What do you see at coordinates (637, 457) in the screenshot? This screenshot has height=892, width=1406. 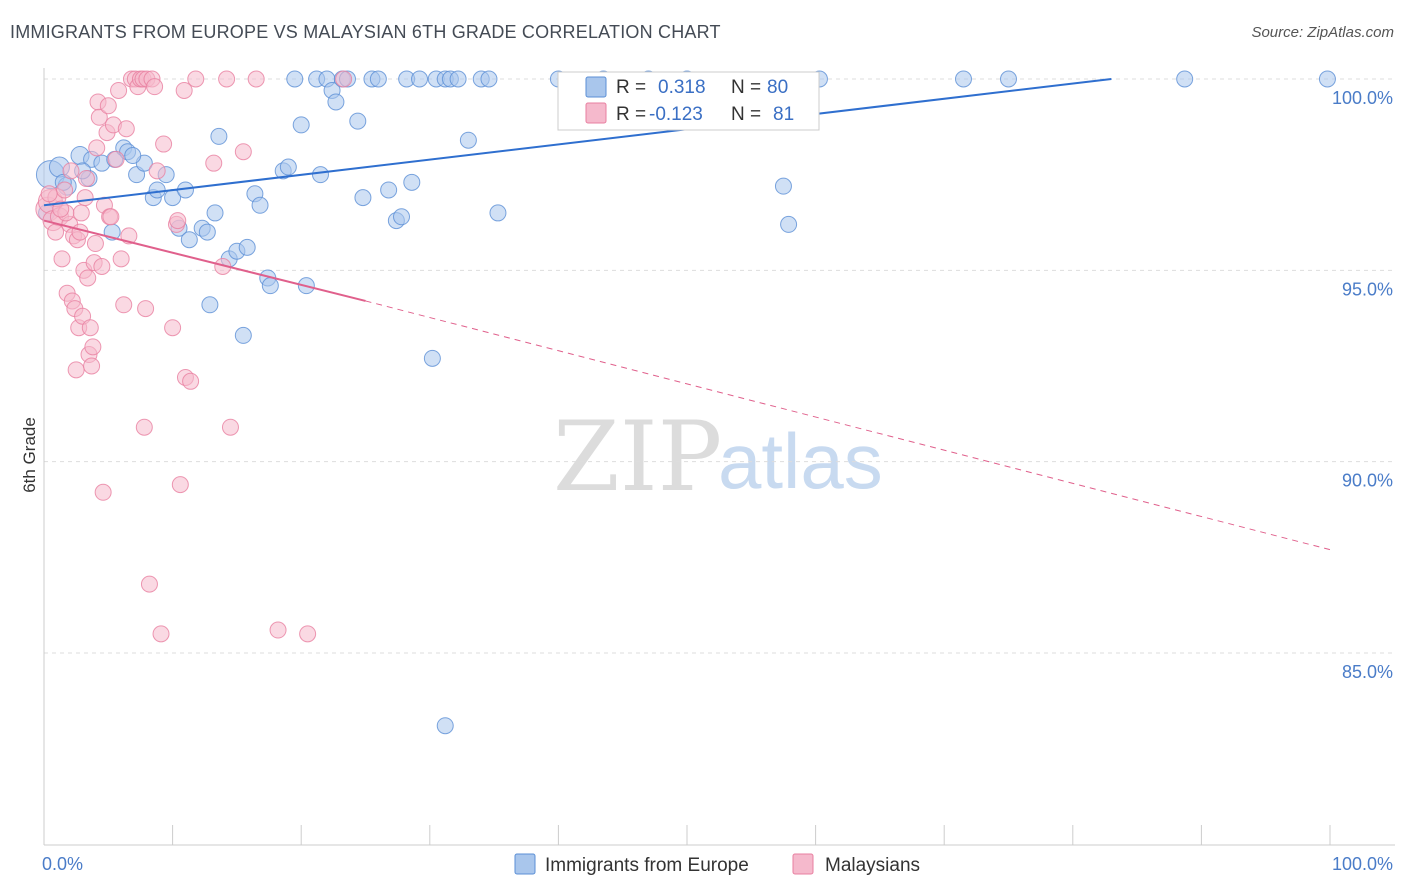 I see `watermark-zip: ZIP` at bounding box center [637, 457].